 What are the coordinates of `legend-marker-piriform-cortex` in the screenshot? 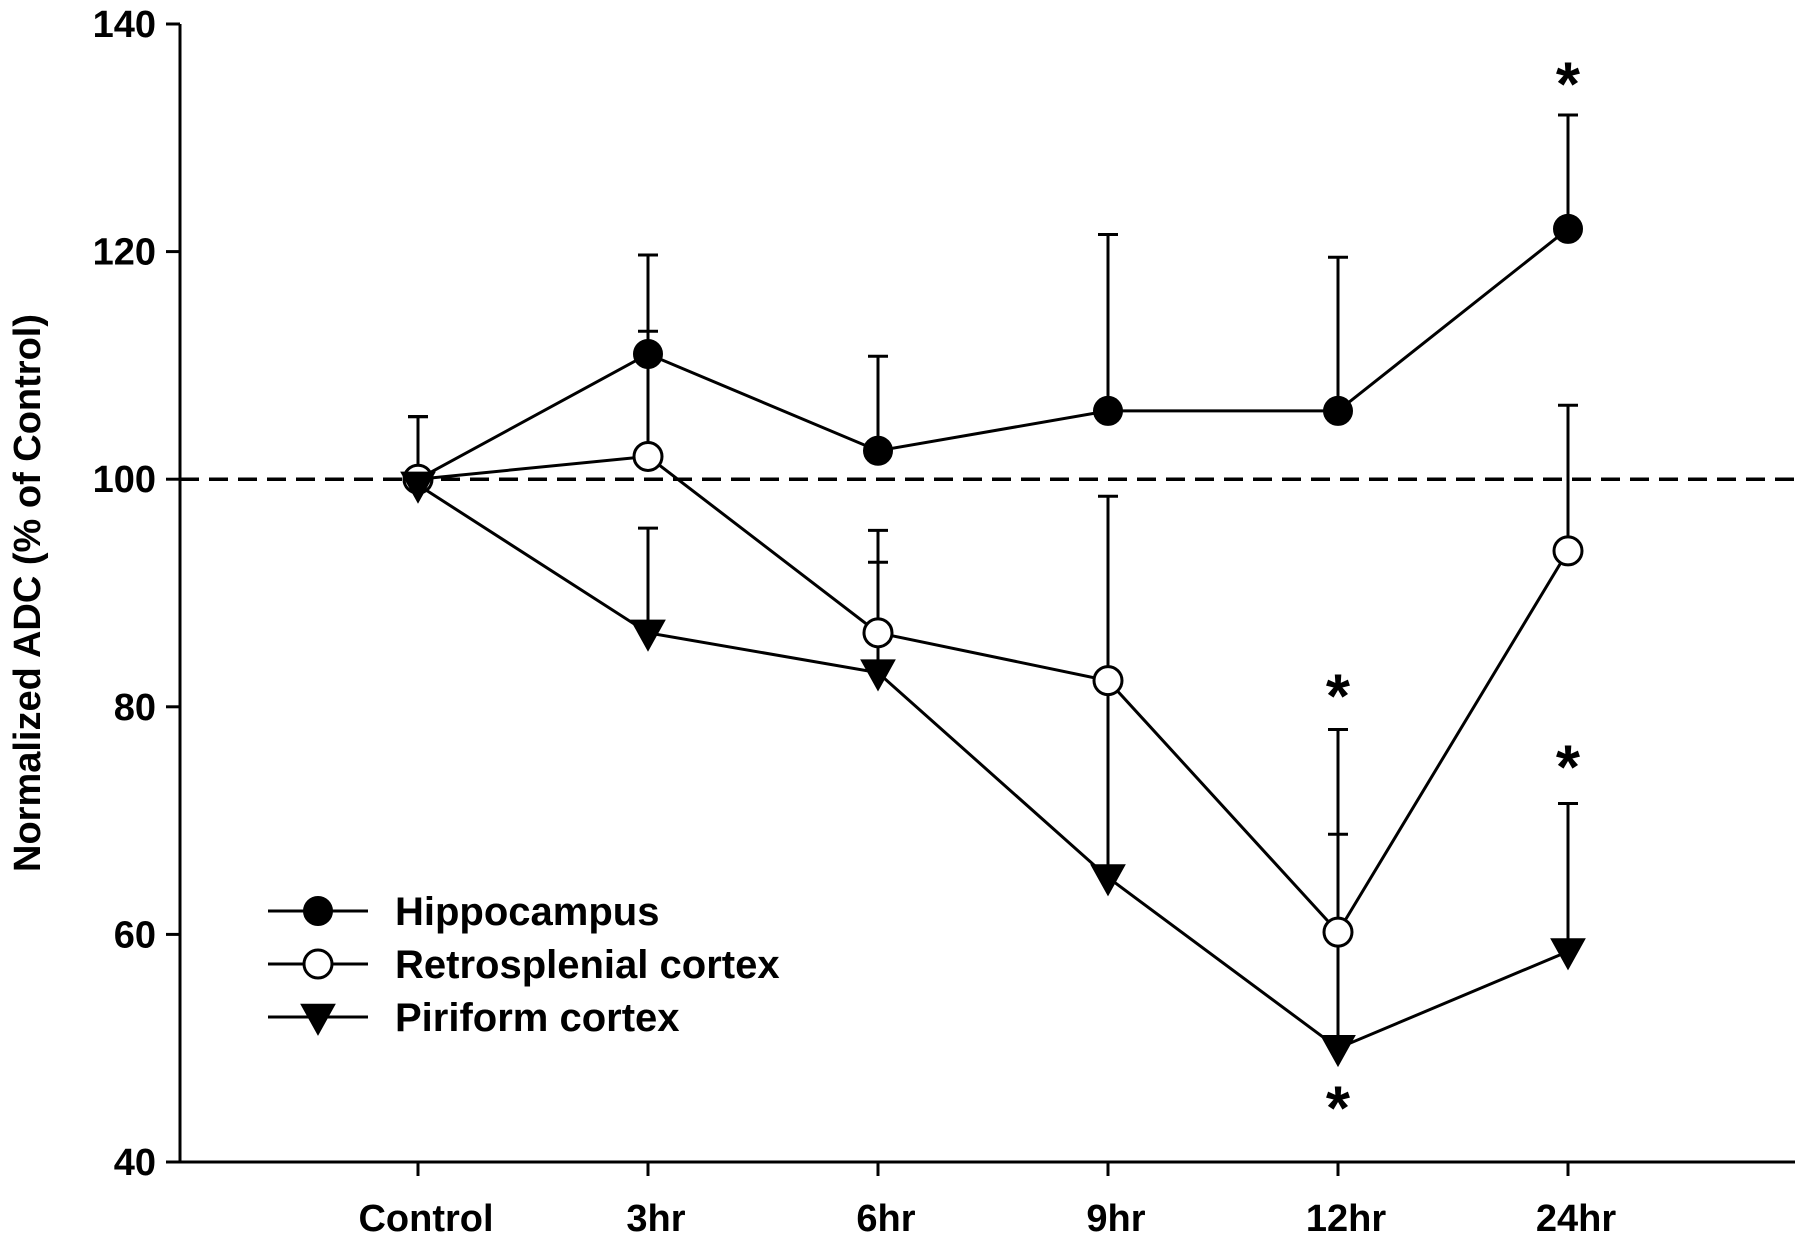 It's located at (318, 1019).